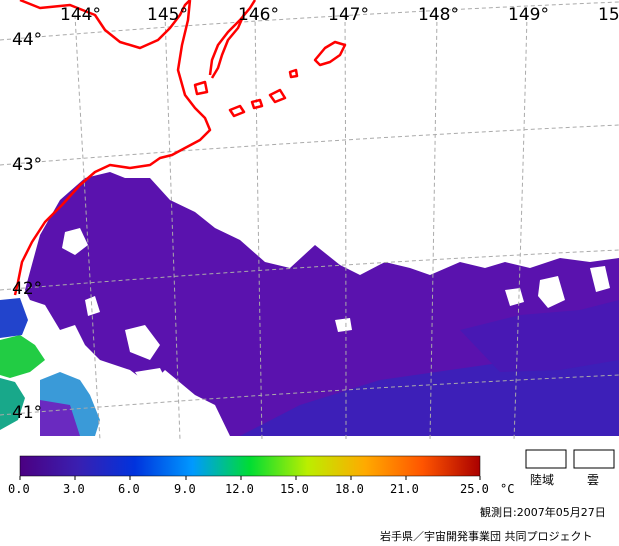  I want to click on lon-label: 149°, so click(528, 15).